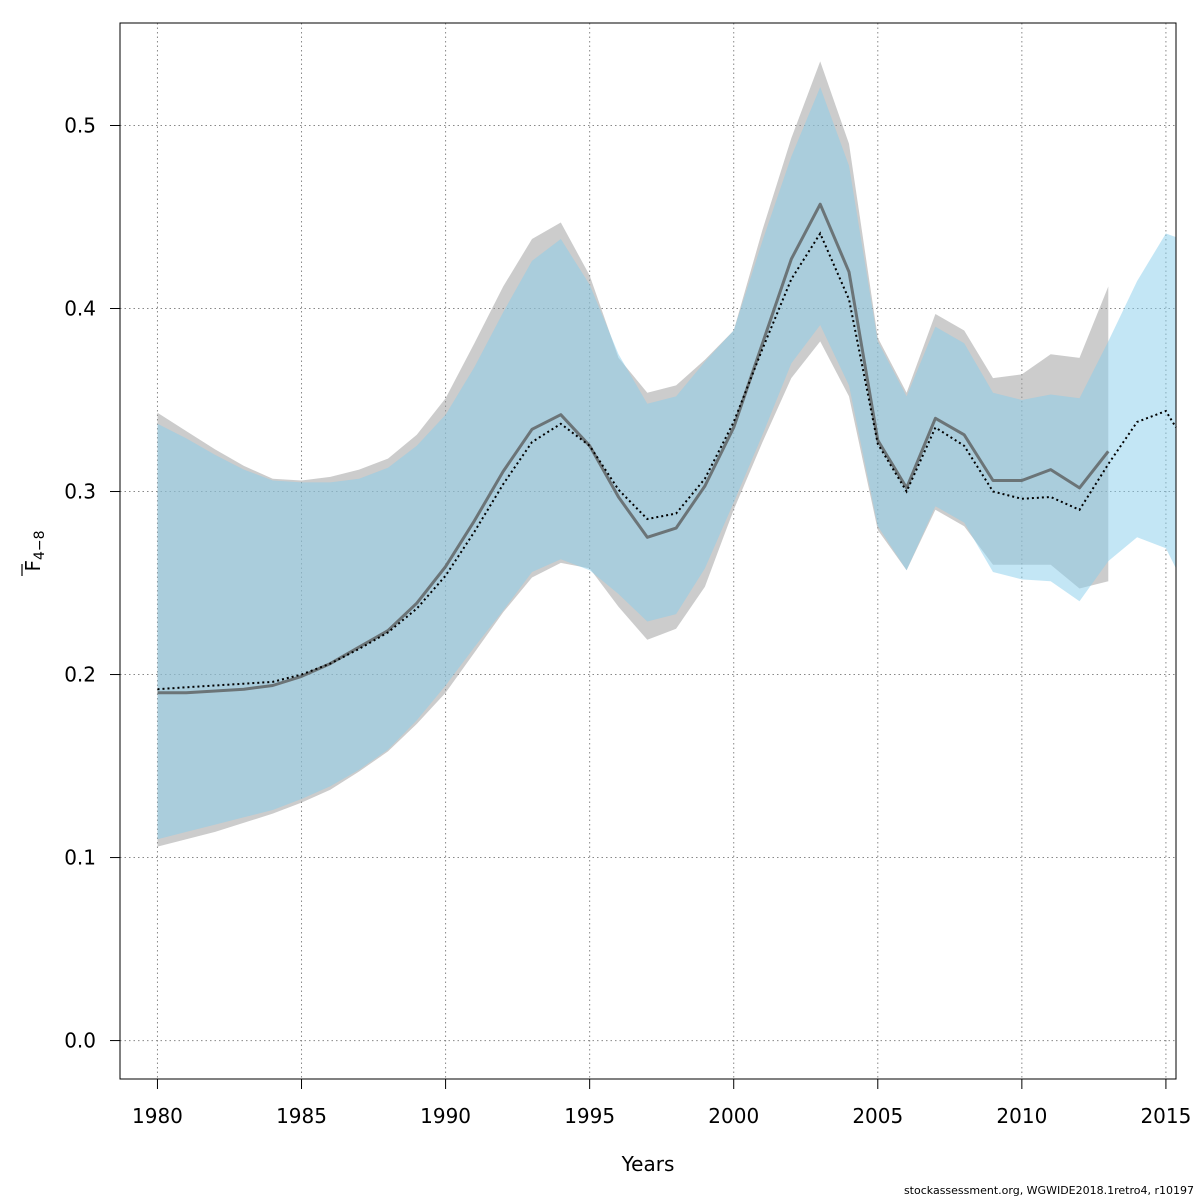 Image resolution: width=1200 pixels, height=1200 pixels. I want to click on svg-text: F4−8, so click(34, 550).